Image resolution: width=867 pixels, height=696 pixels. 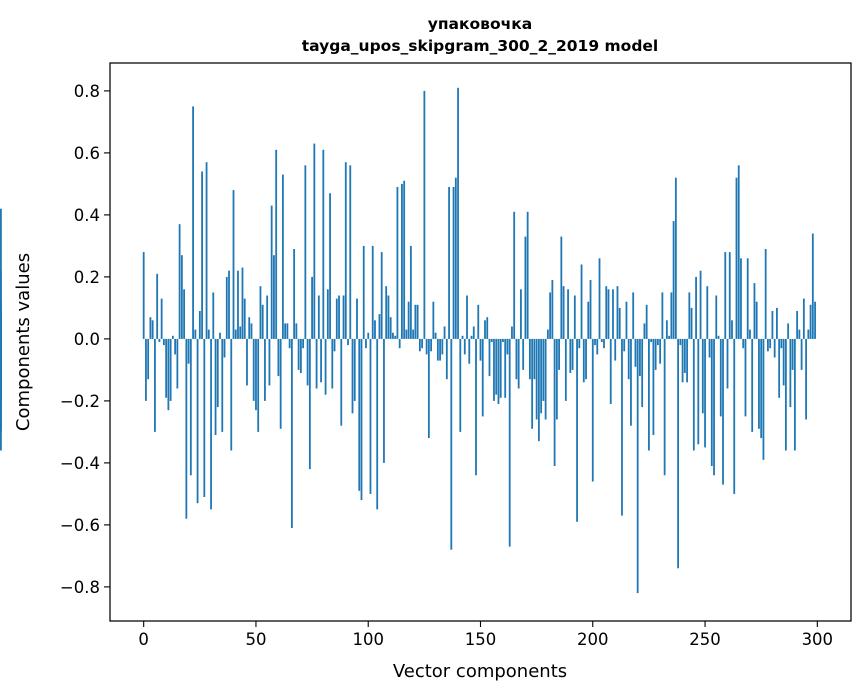 What do you see at coordinates (255, 639) in the screenshot?
I see `x-tick-label: 50` at bounding box center [255, 639].